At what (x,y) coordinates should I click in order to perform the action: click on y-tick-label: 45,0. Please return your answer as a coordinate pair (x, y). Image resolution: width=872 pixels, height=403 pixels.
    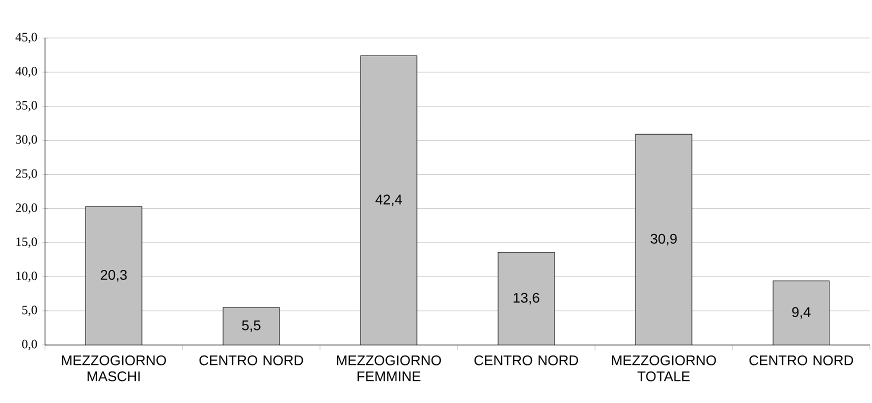
    Looking at the image, I should click on (26, 38).